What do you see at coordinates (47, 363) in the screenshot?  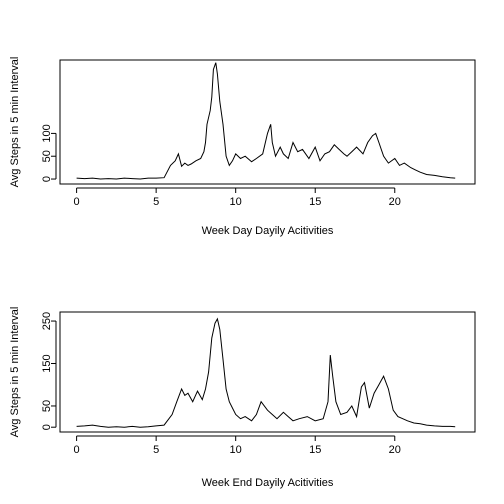 I see `y-tick-label: 150` at bounding box center [47, 363].